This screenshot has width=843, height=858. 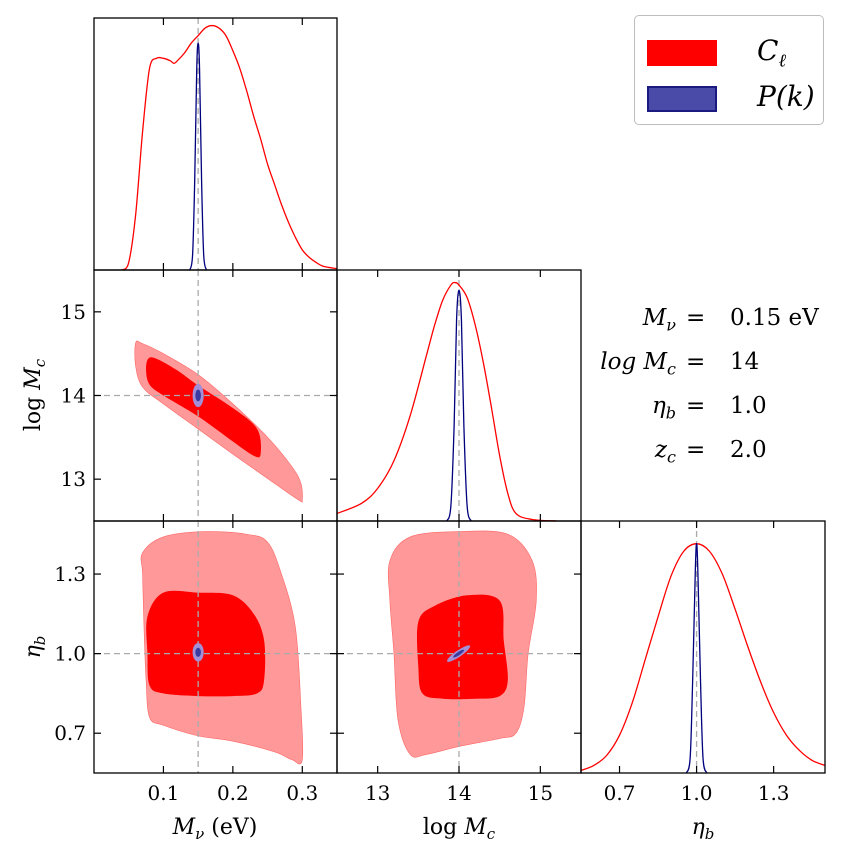 What do you see at coordinates (682, 99) in the screenshot?
I see `legend-swatch-pk` at bounding box center [682, 99].